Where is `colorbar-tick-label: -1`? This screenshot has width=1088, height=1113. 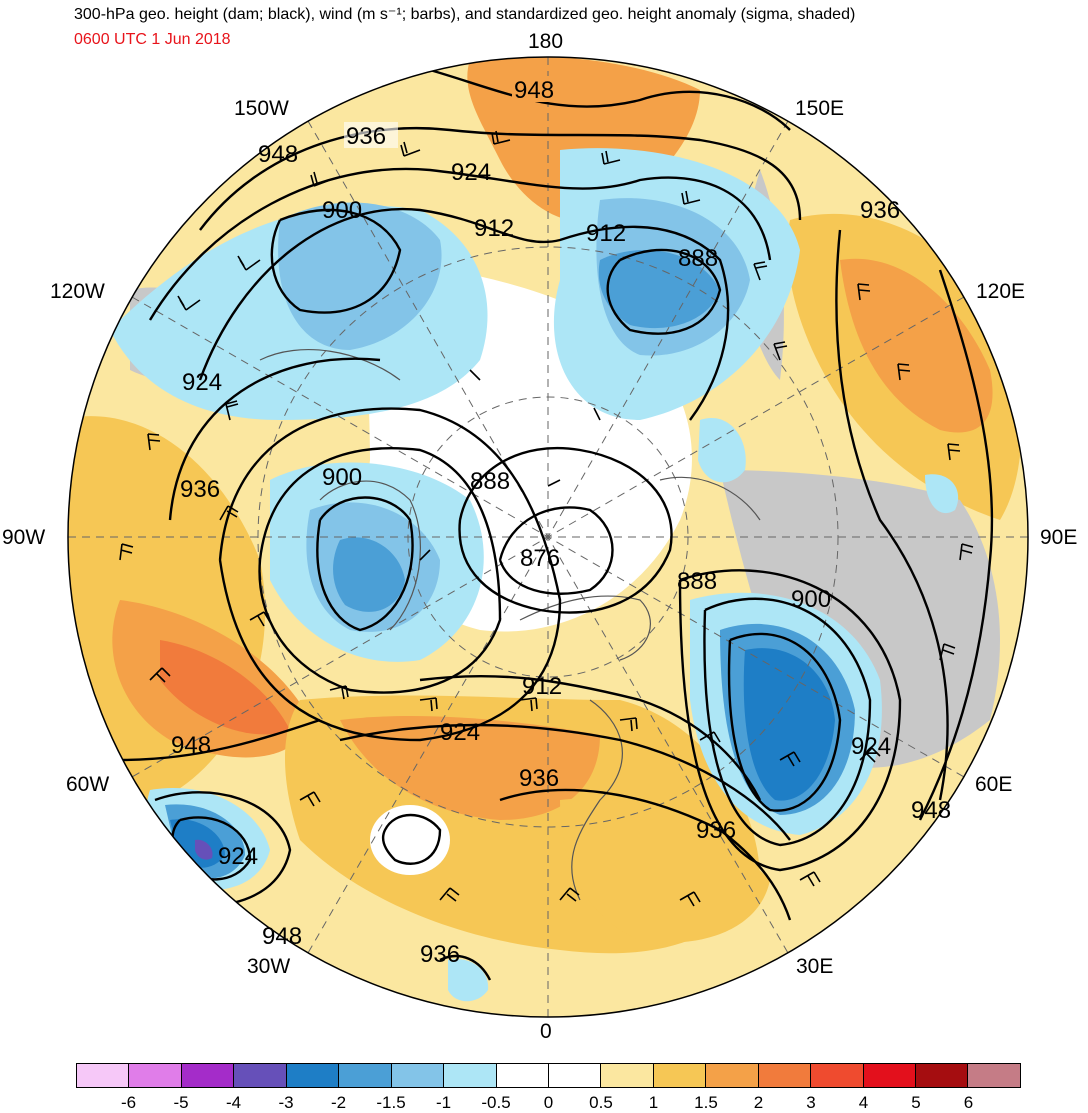 colorbar-tick-label: -1 is located at coordinates (443, 1102).